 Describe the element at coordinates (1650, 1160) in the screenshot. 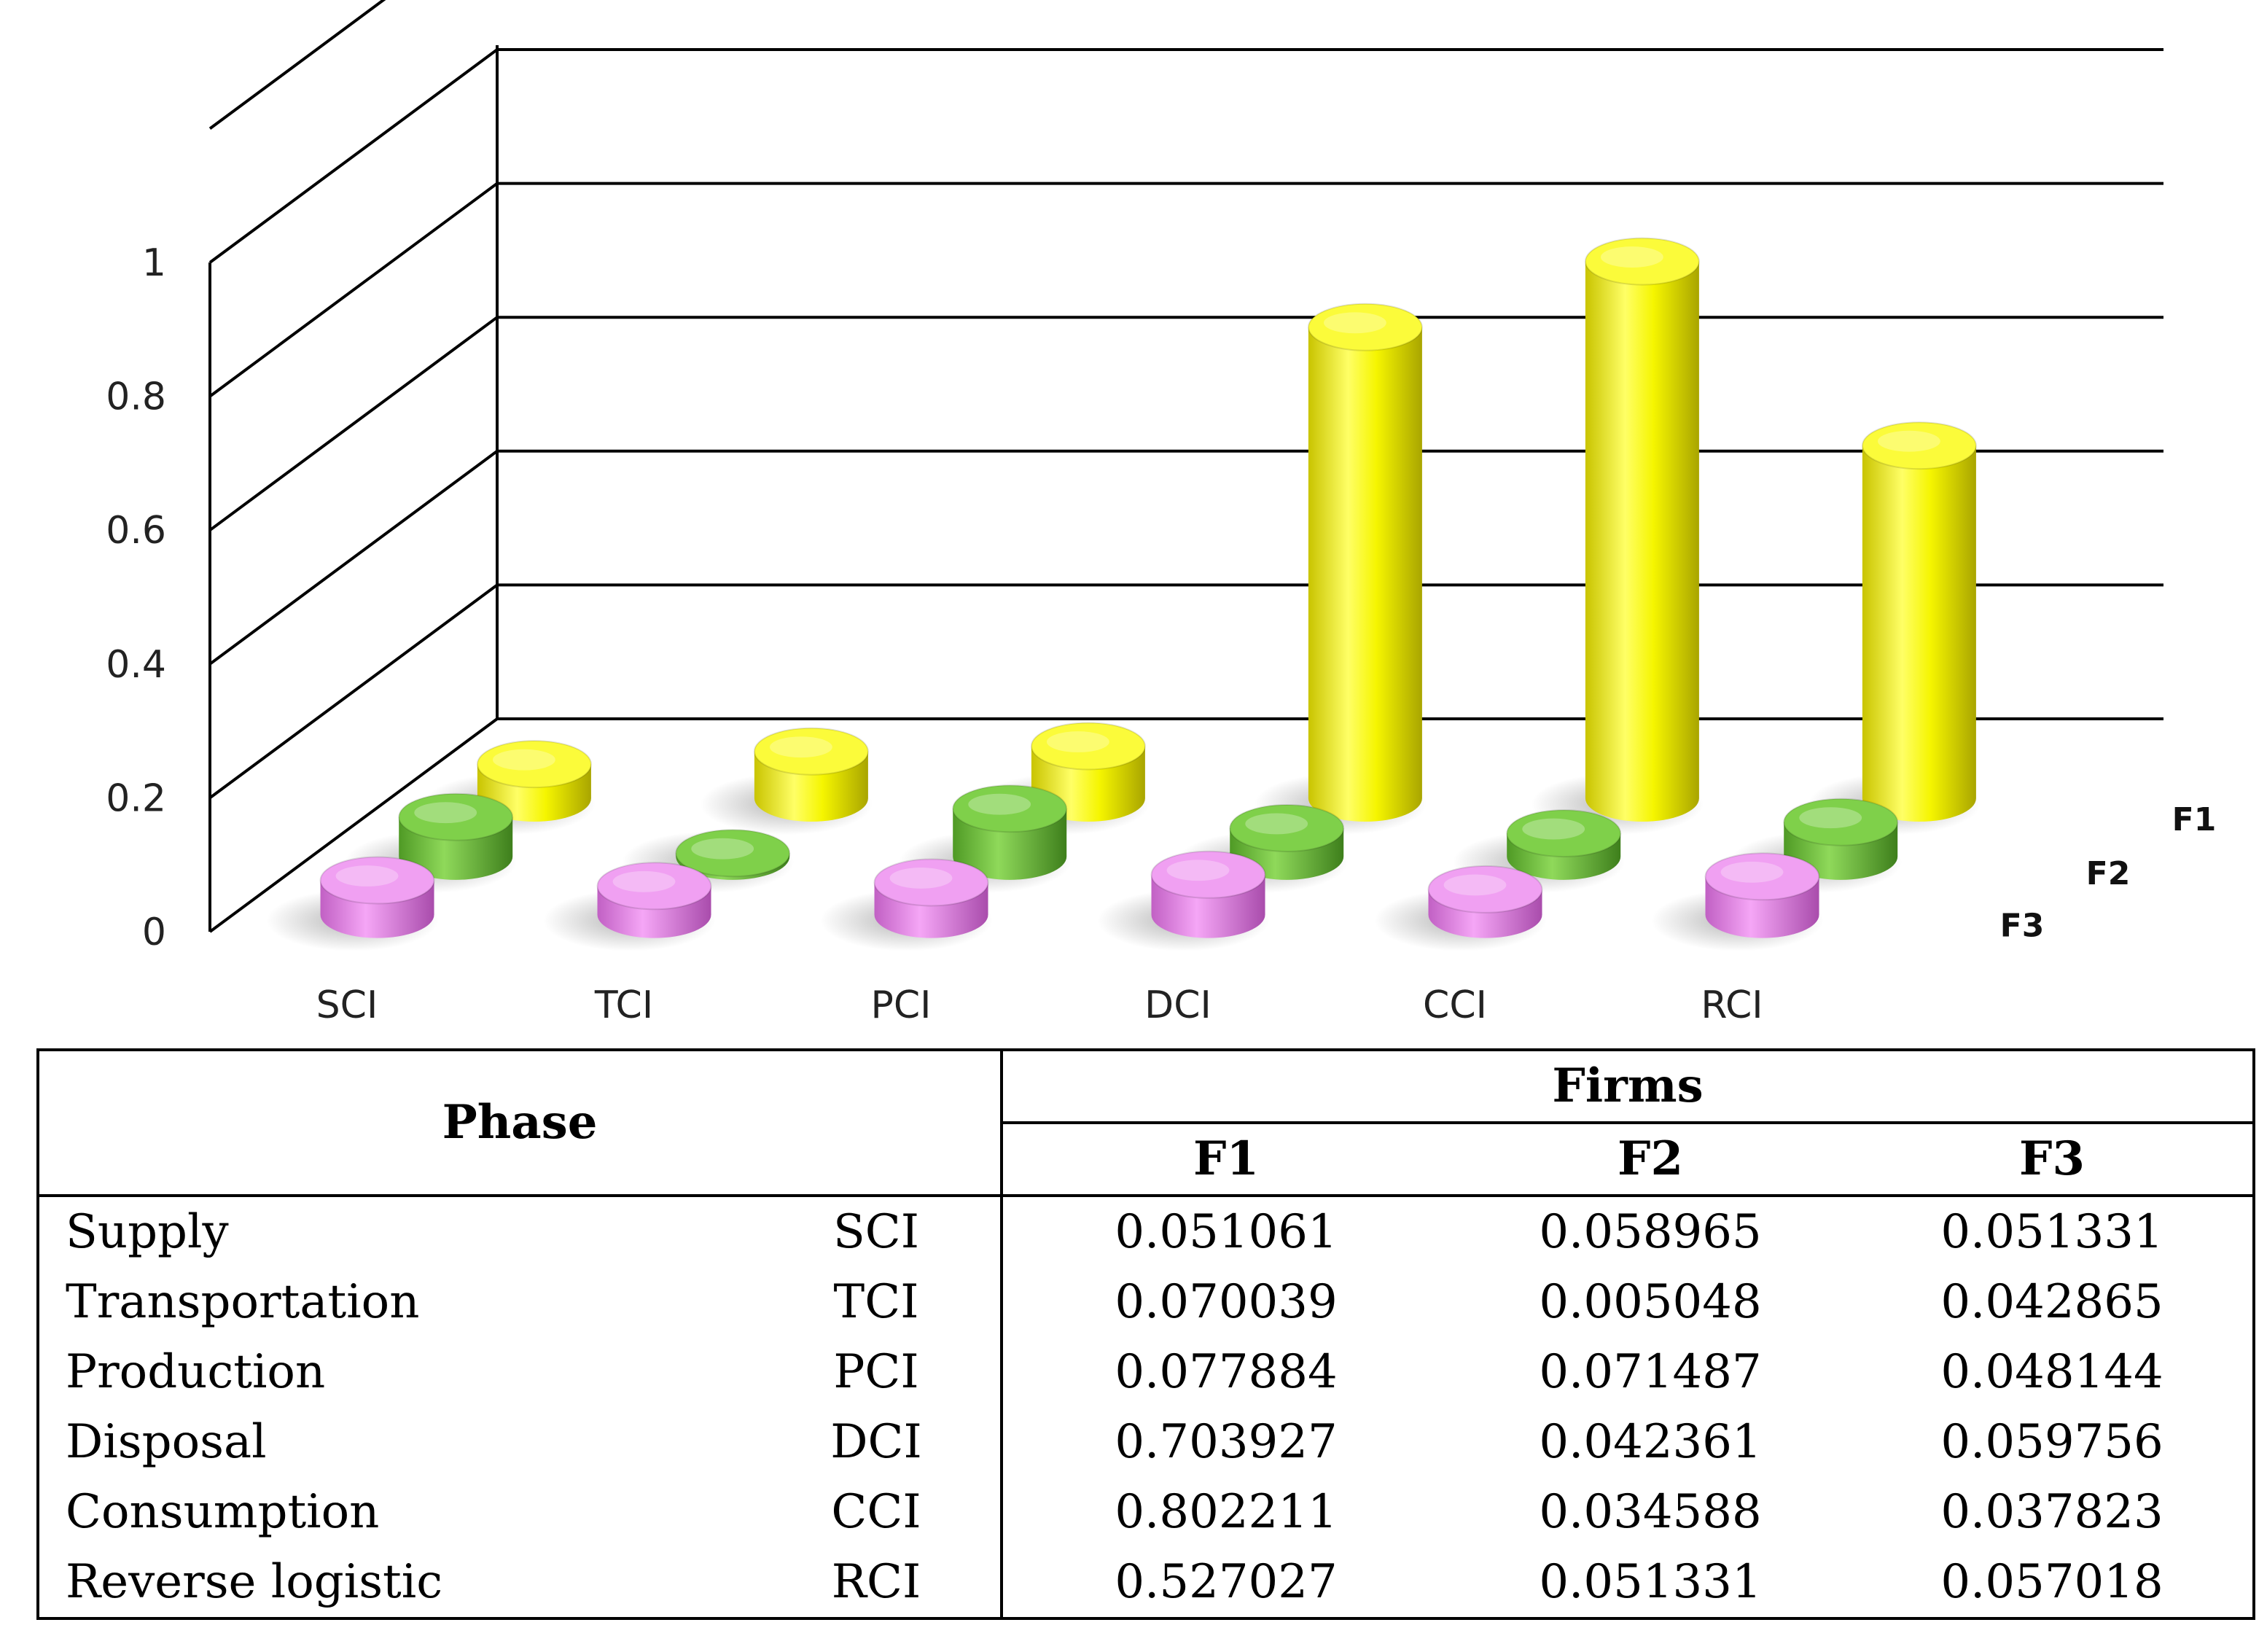

I see `firm-header-f2: F2` at that location.